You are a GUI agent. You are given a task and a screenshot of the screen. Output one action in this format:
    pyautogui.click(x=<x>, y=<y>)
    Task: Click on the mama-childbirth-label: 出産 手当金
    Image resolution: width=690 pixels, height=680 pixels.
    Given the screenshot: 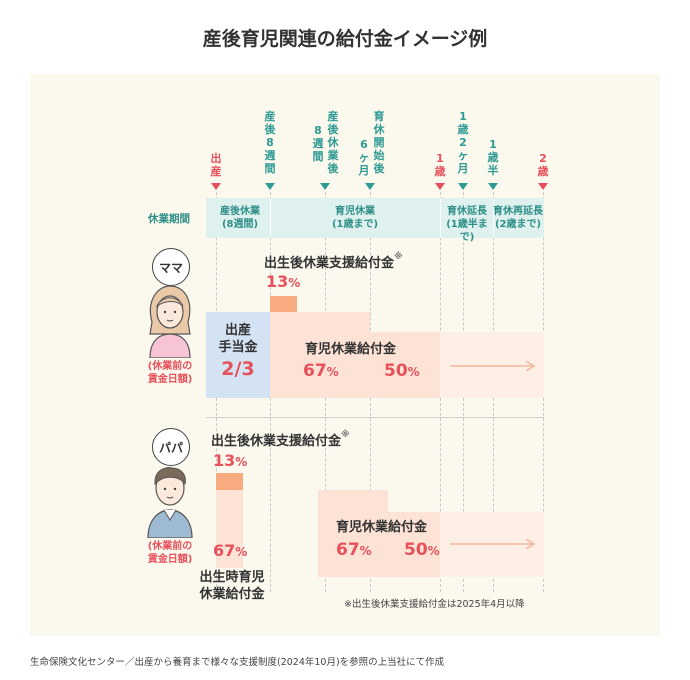 What is the action you would take?
    pyautogui.click(x=238, y=339)
    